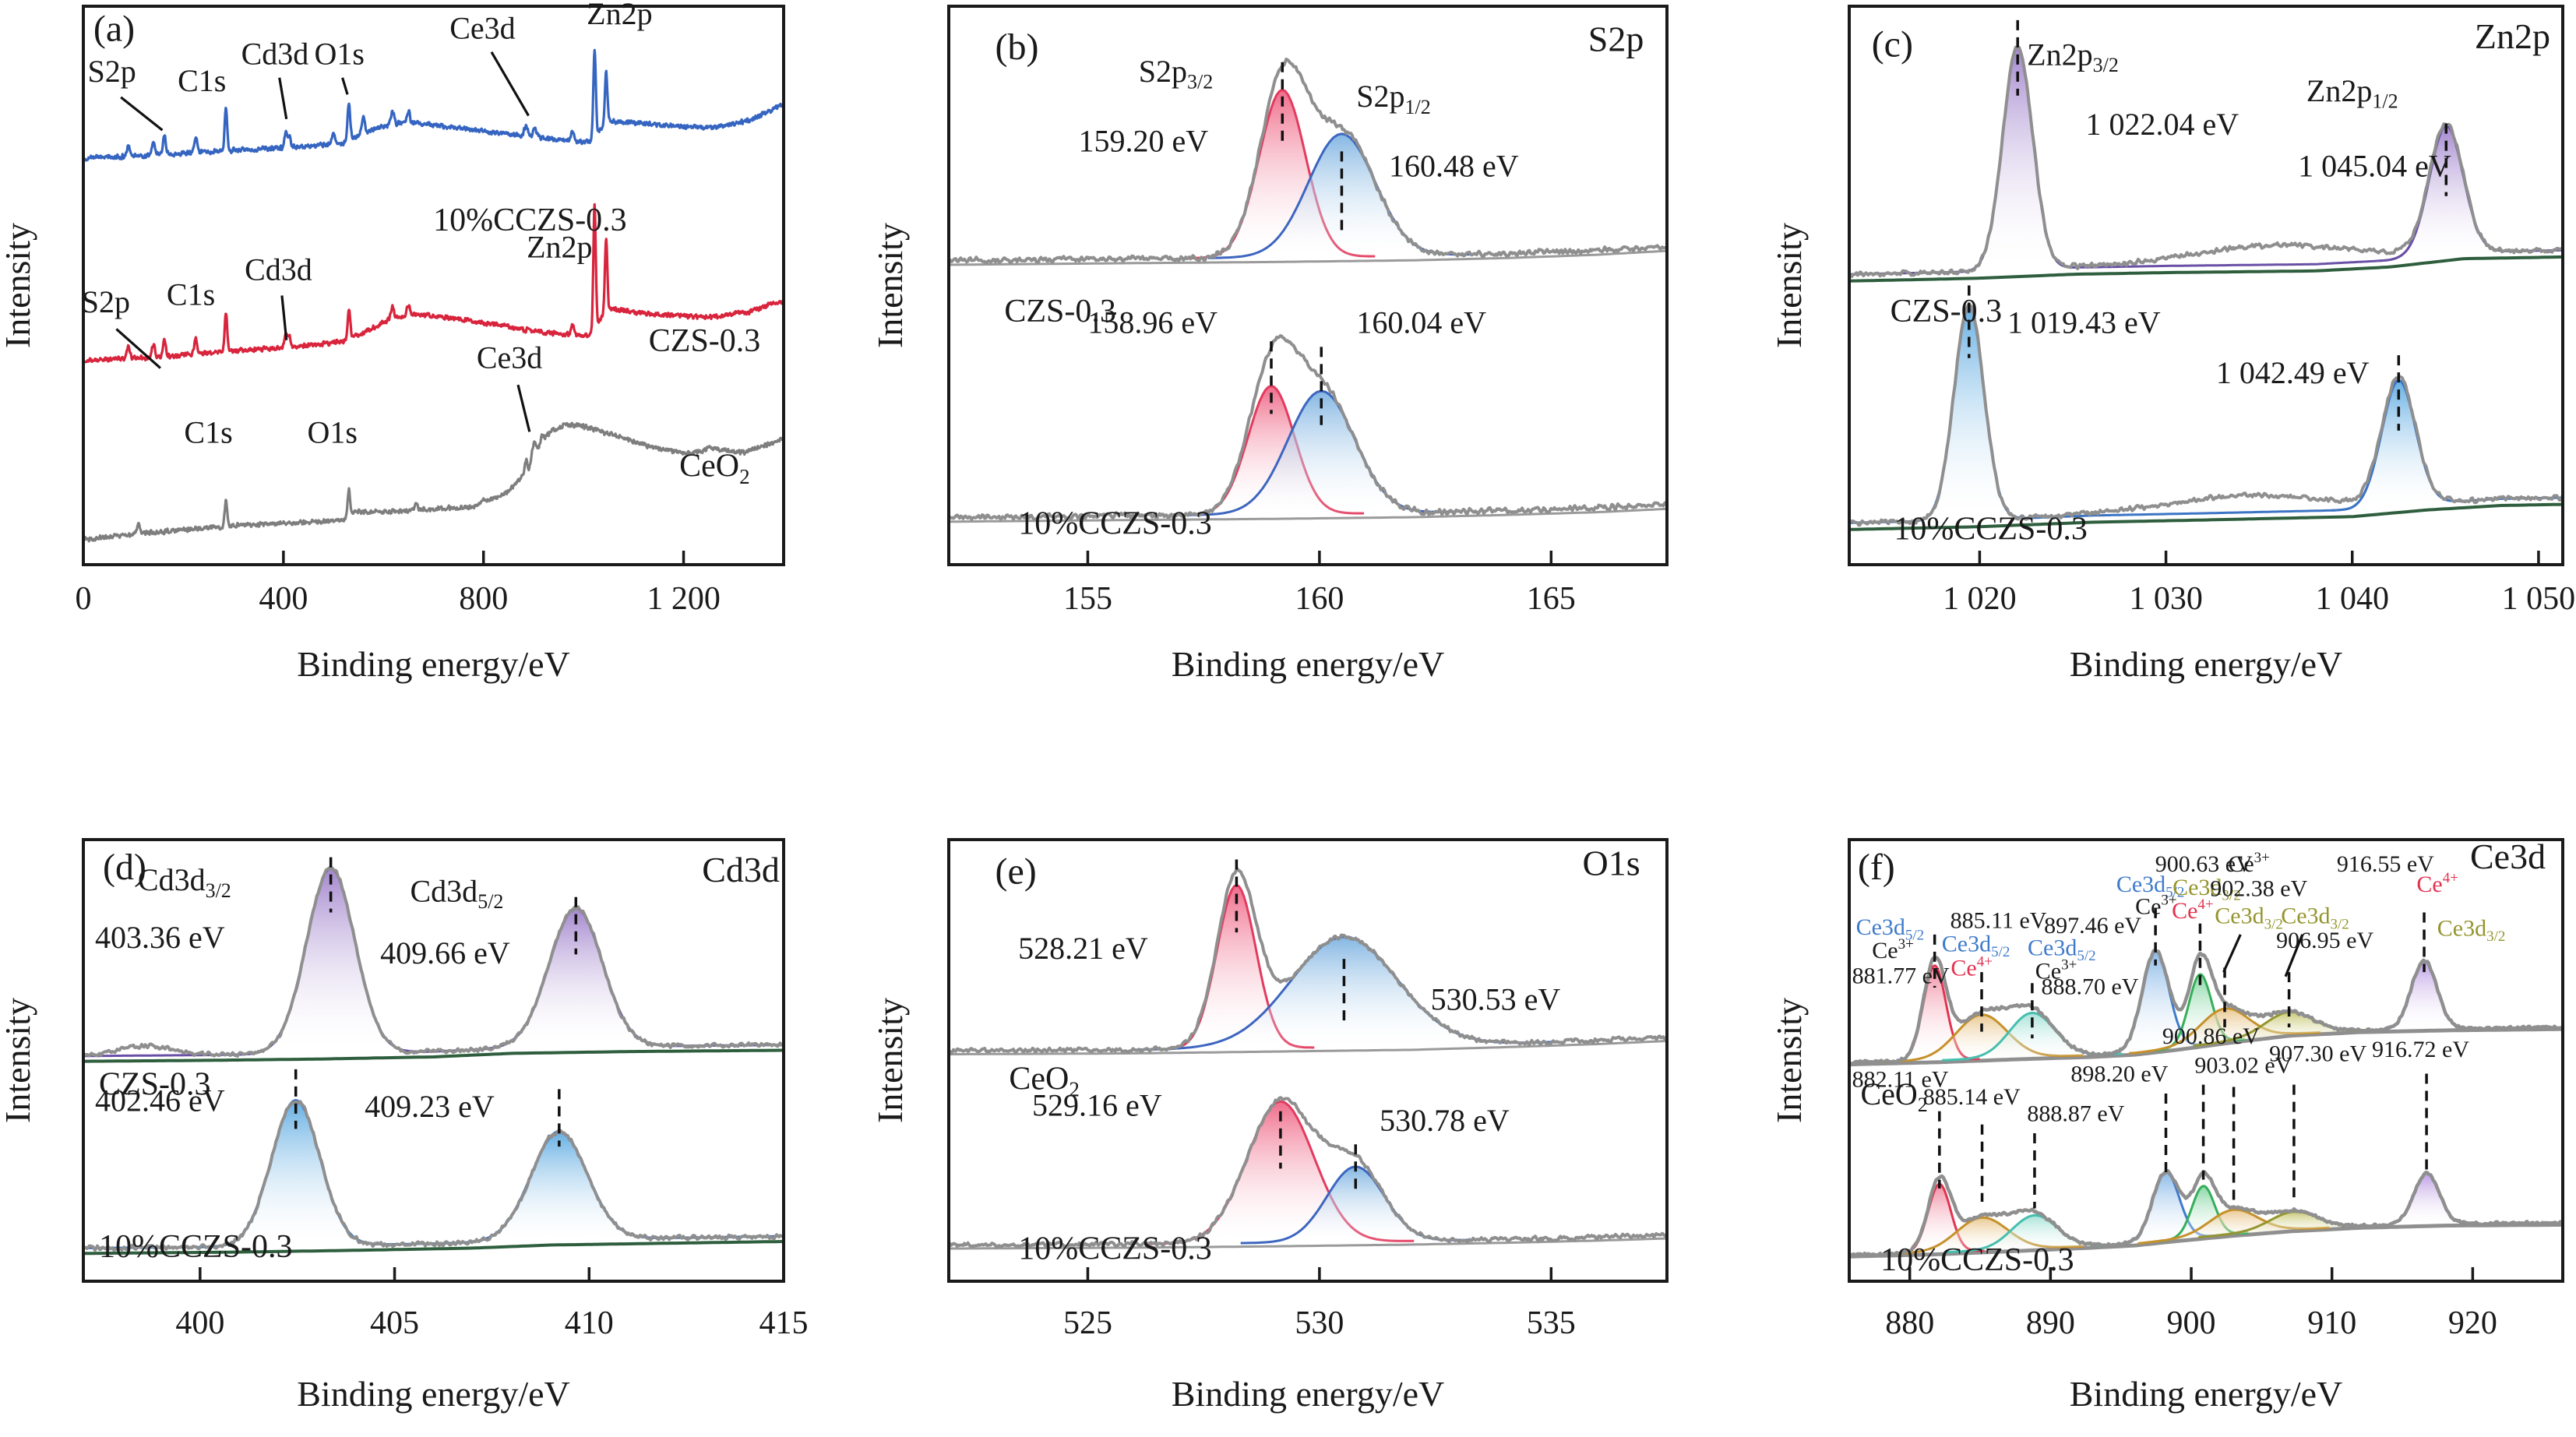 This screenshot has height=1437, width=2576. What do you see at coordinates (2206, 664) in the screenshot?
I see `x-axis-label-c: Binding energy/eV` at bounding box center [2206, 664].